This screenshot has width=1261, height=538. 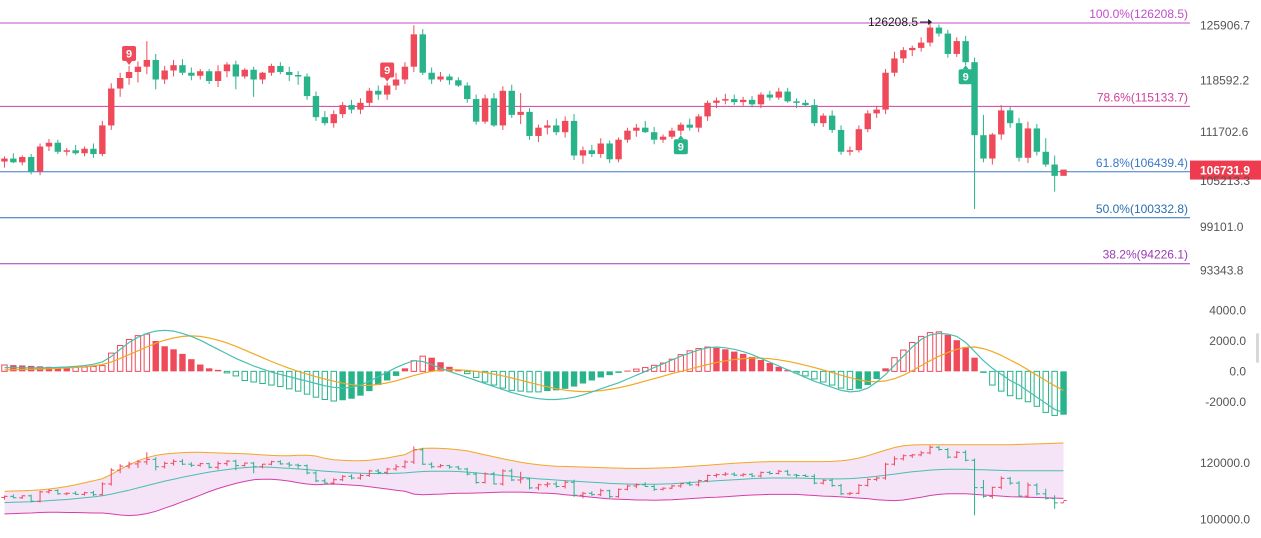 What do you see at coordinates (1225, 520) in the screenshot?
I see `bollinger-axis-tick: 100000.0` at bounding box center [1225, 520].